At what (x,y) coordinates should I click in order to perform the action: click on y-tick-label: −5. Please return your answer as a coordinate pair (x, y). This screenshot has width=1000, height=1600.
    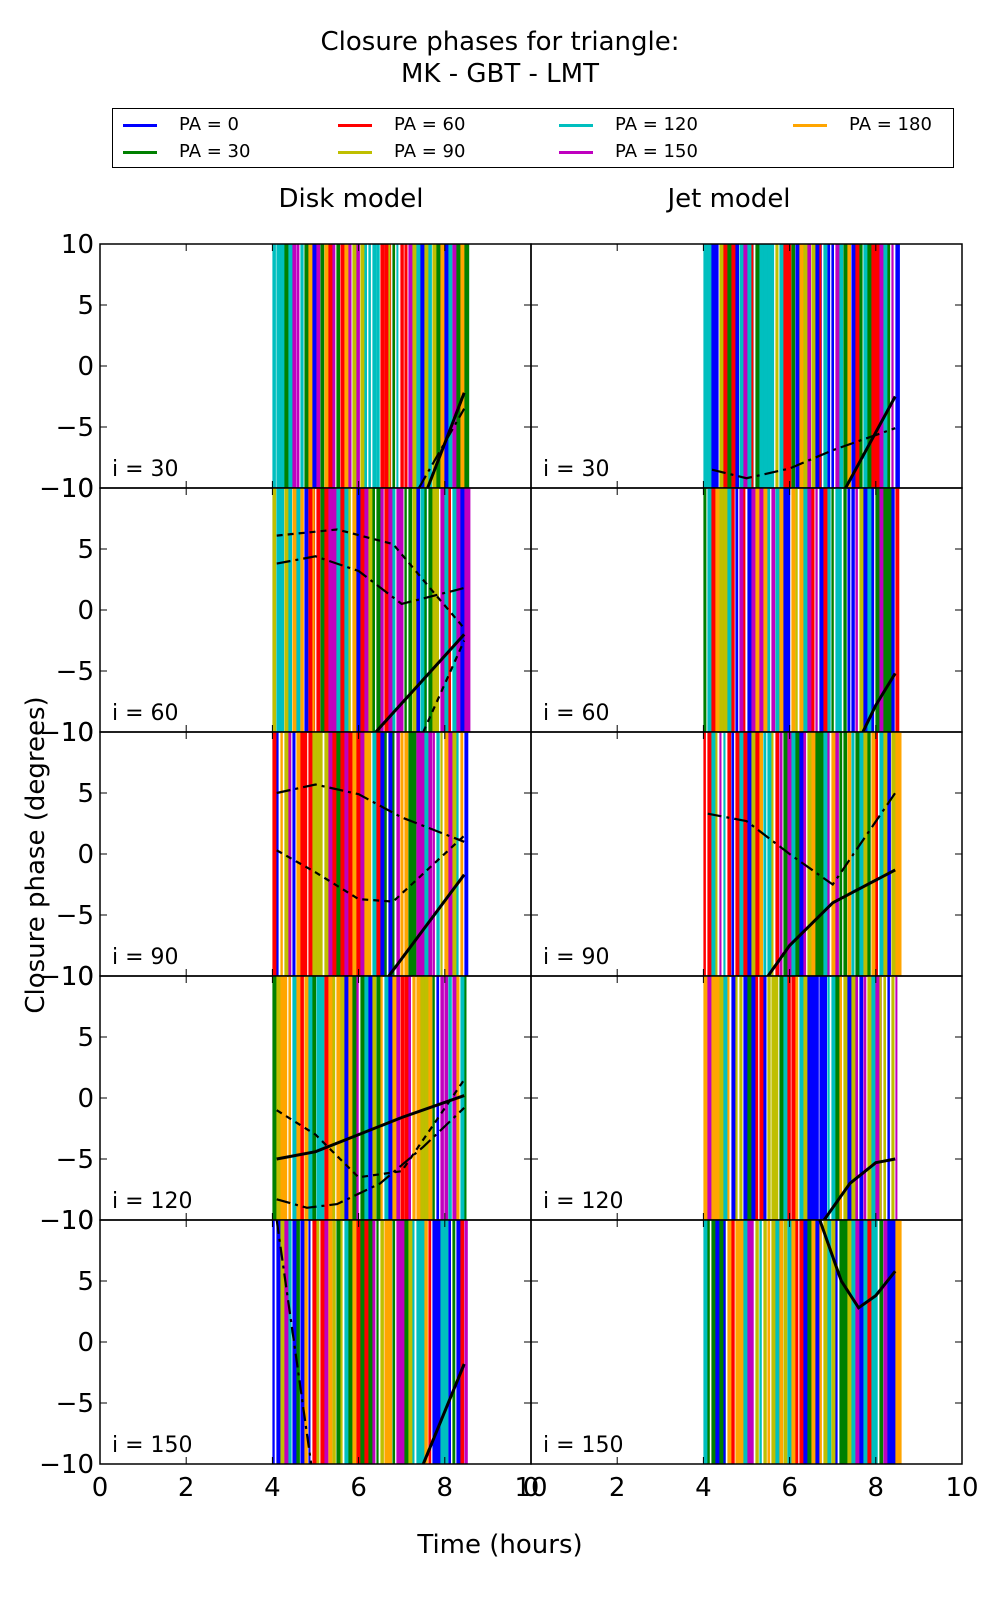
    Looking at the image, I should click on (75, 428).